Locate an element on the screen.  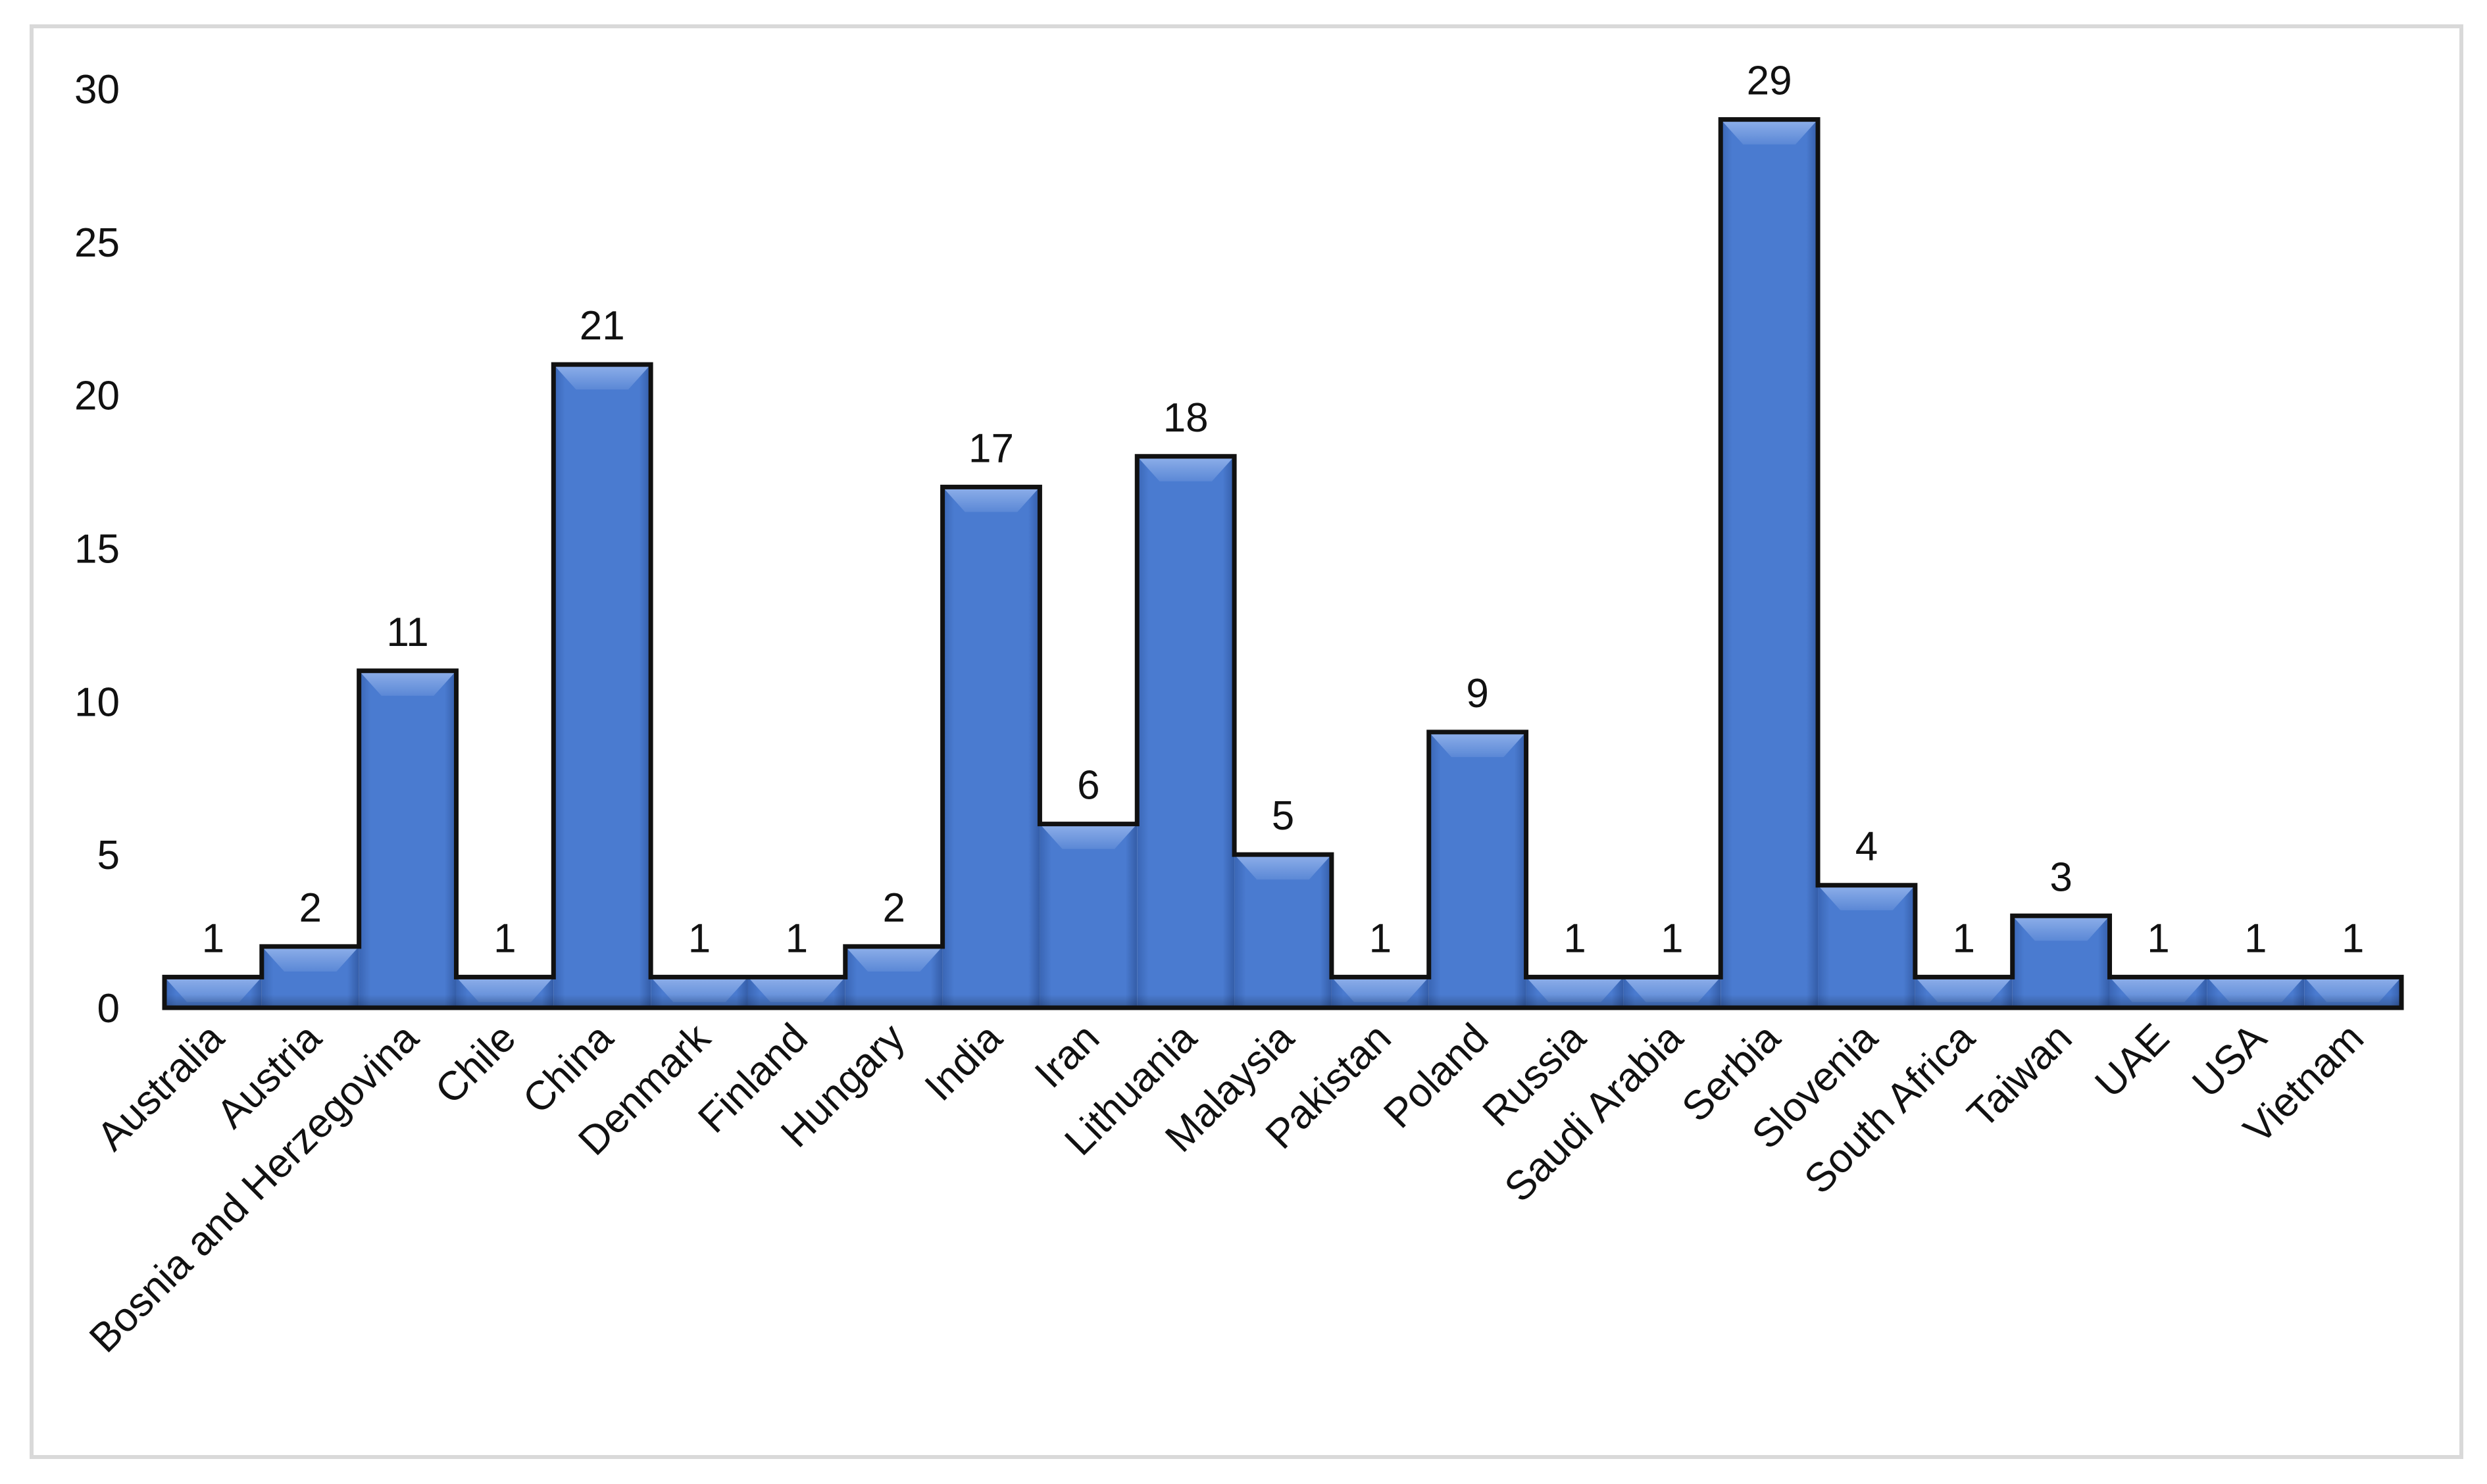
bar-lithuania is located at coordinates (1186, 732).